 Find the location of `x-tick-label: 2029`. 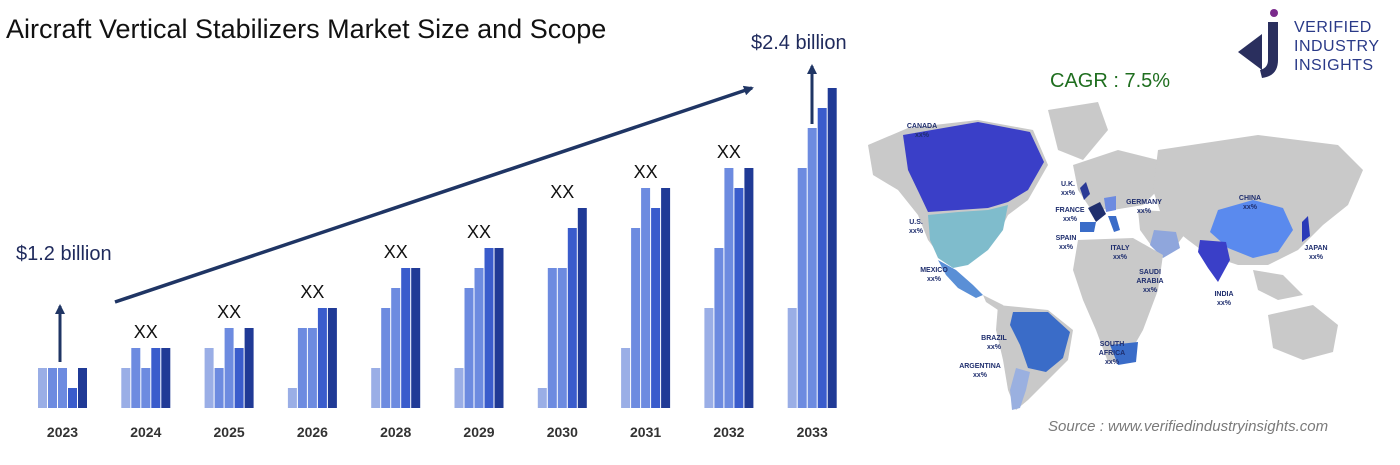

x-tick-label: 2029 is located at coordinates (478, 432).